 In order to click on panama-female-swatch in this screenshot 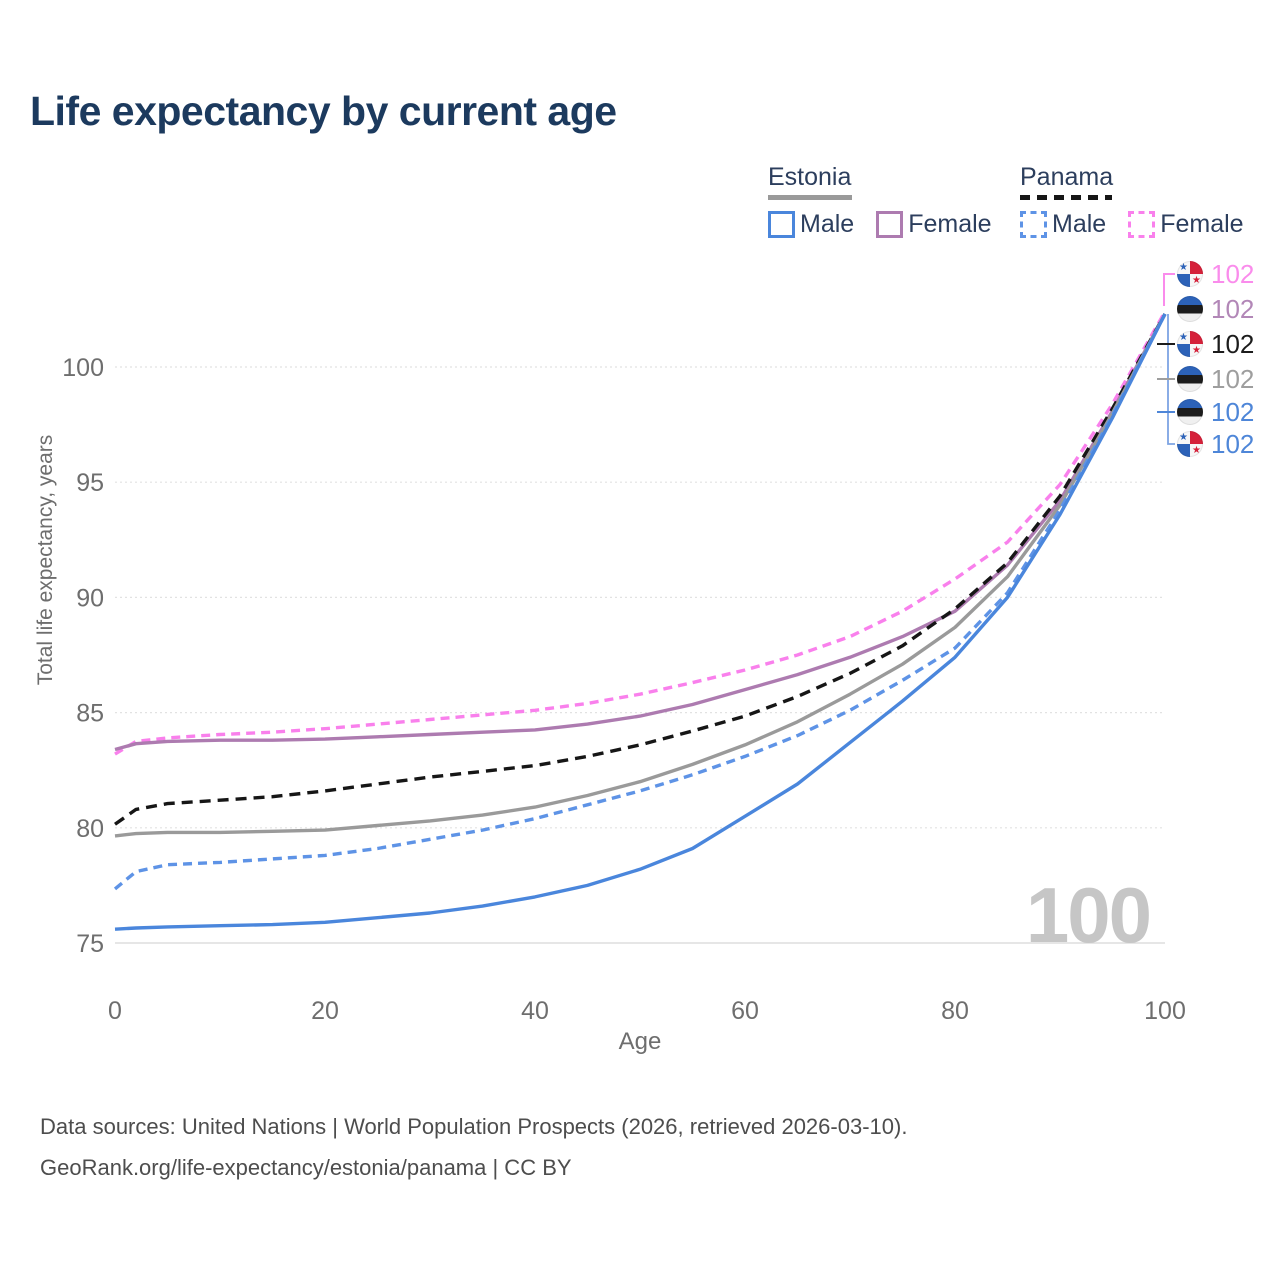, I will do `click(1142, 224)`.